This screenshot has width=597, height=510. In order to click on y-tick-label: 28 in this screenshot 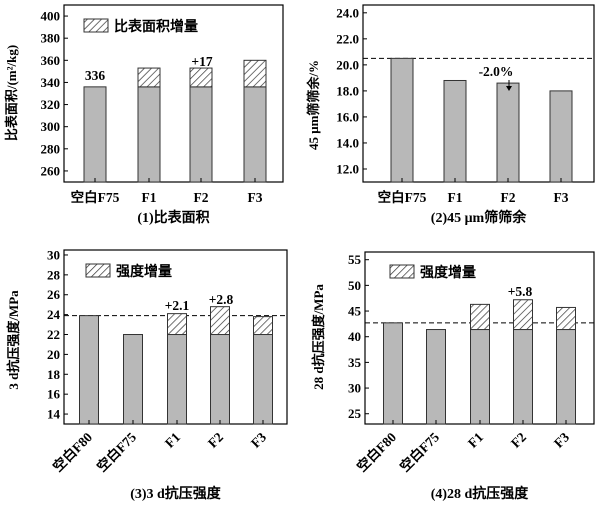, I will do `click(54, 274)`.